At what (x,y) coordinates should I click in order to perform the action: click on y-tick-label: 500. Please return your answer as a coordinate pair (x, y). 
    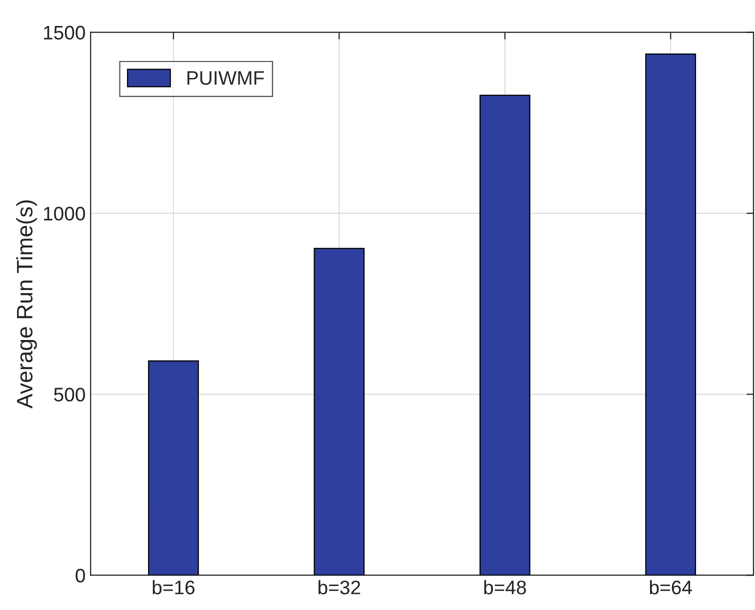
    Looking at the image, I should click on (69, 395).